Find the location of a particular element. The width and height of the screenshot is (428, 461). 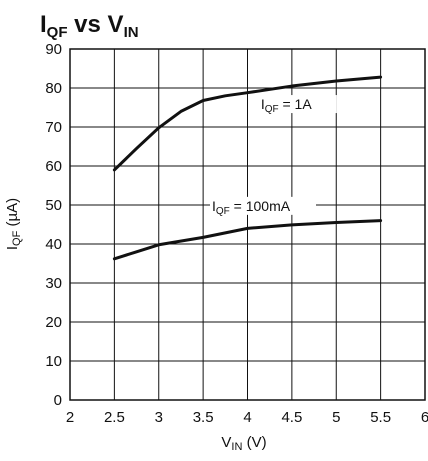

chart-title-sub2: IN is located at coordinates (131, 32).